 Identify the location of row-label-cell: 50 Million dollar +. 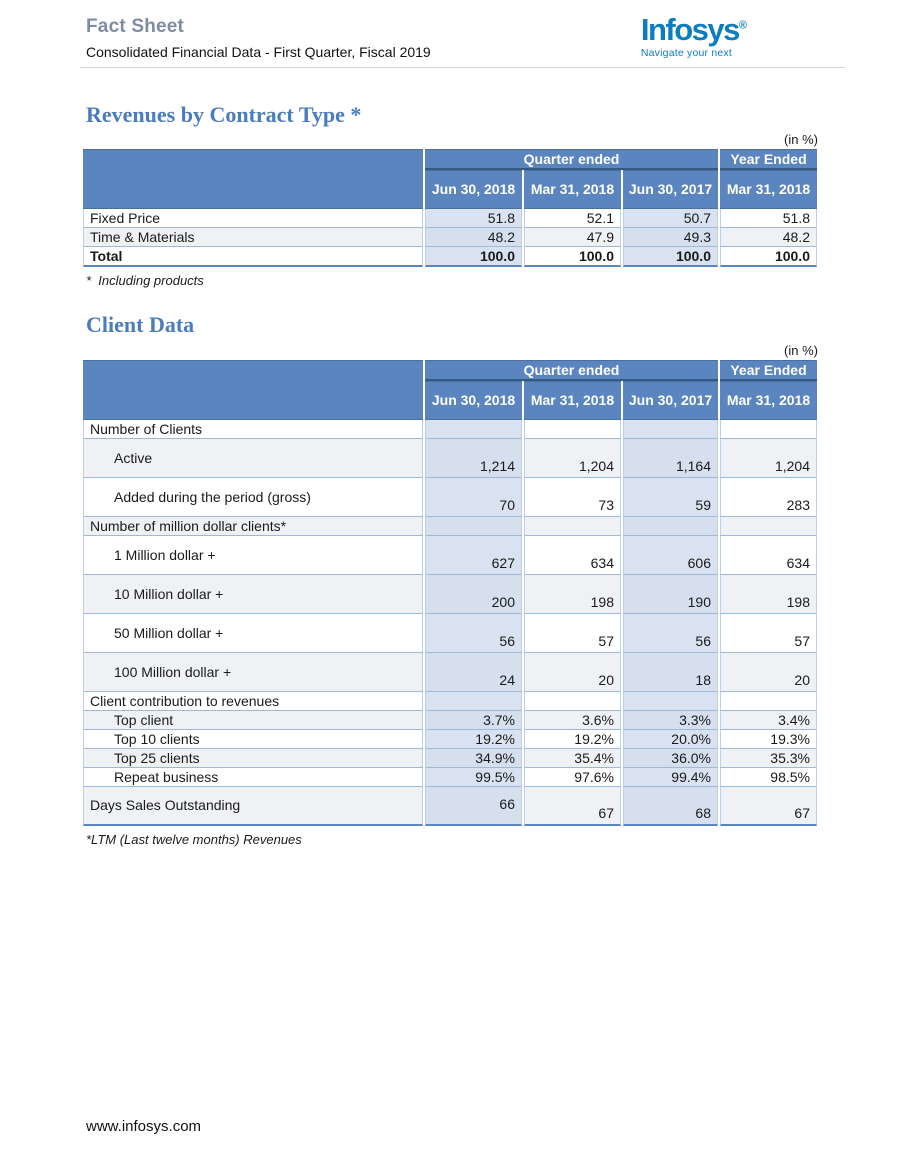
(253, 633).